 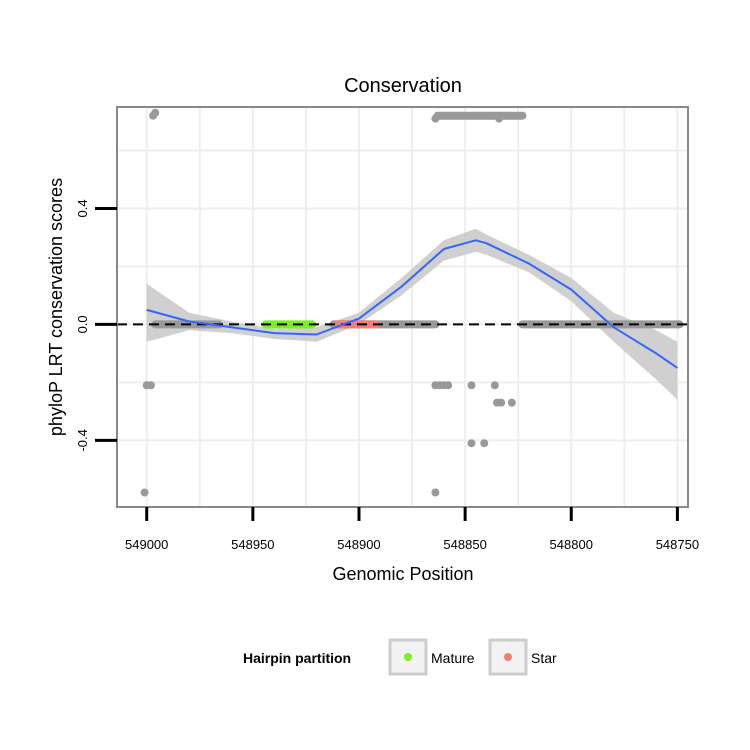 I want to click on x-axis-title: Genomic Position, so click(x=402, y=574).